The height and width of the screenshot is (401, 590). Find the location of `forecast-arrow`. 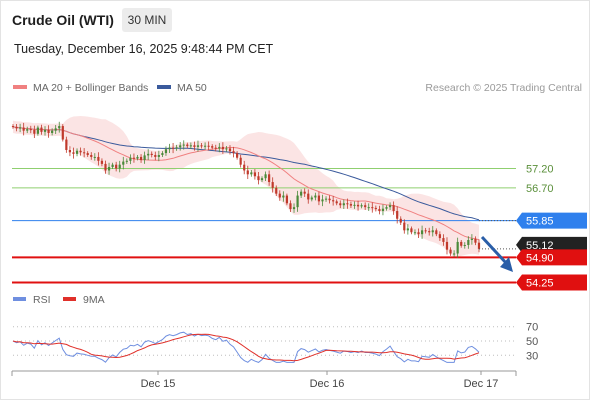

forecast-arrow is located at coordinates (496, 253).